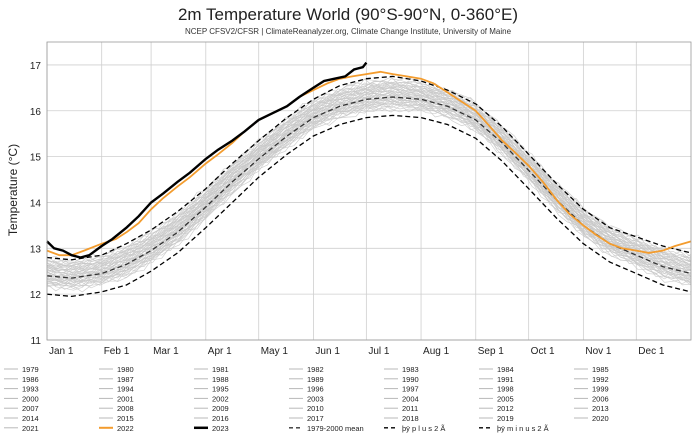 This screenshot has height=440, width=696. What do you see at coordinates (505, 389) in the screenshot?
I see `legend-label: 1998` at bounding box center [505, 389].